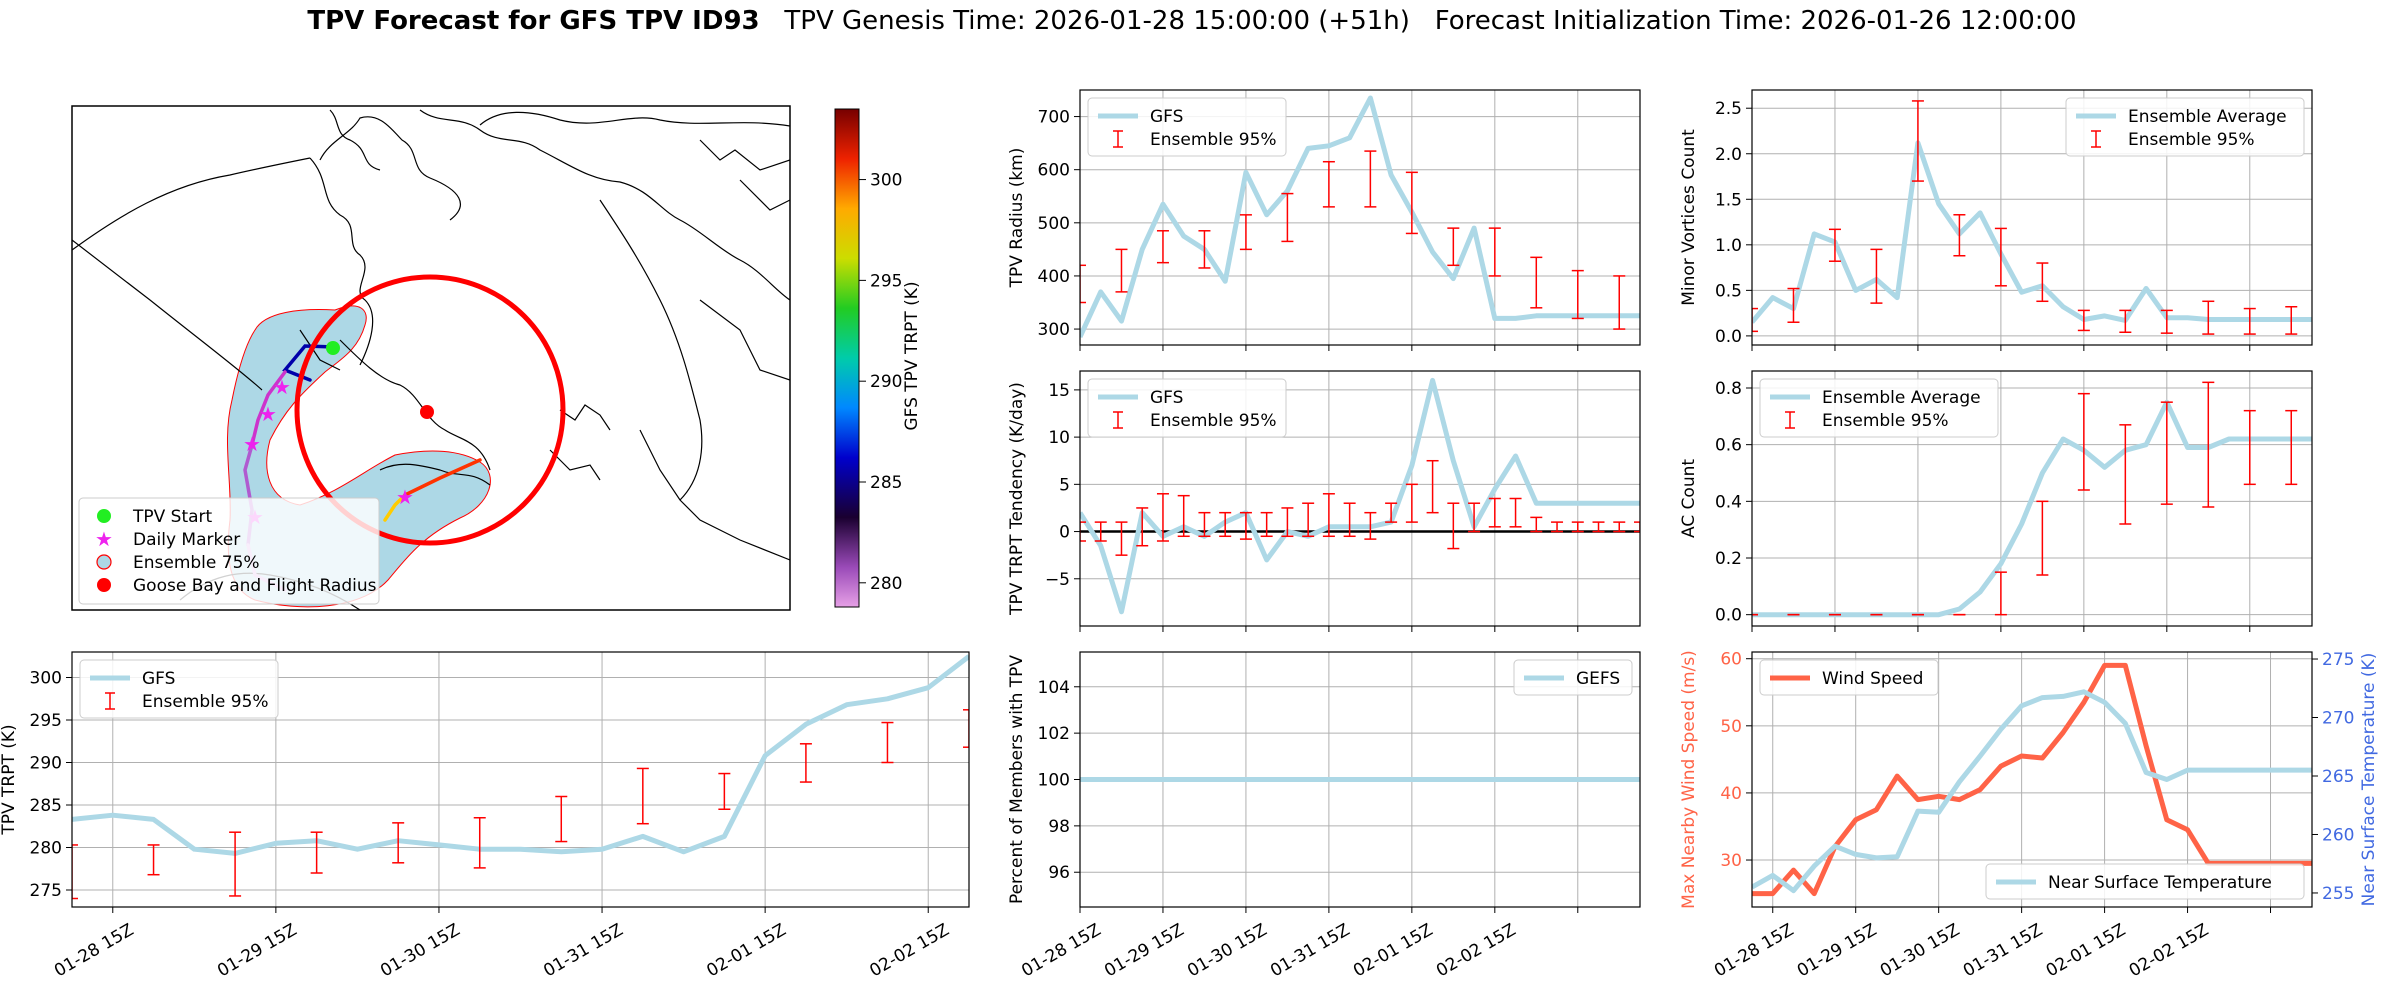 The width and height of the screenshot is (2384, 982). Describe the element at coordinates (1728, 616) in the screenshot. I see `y-tick-label: 0.0` at that location.